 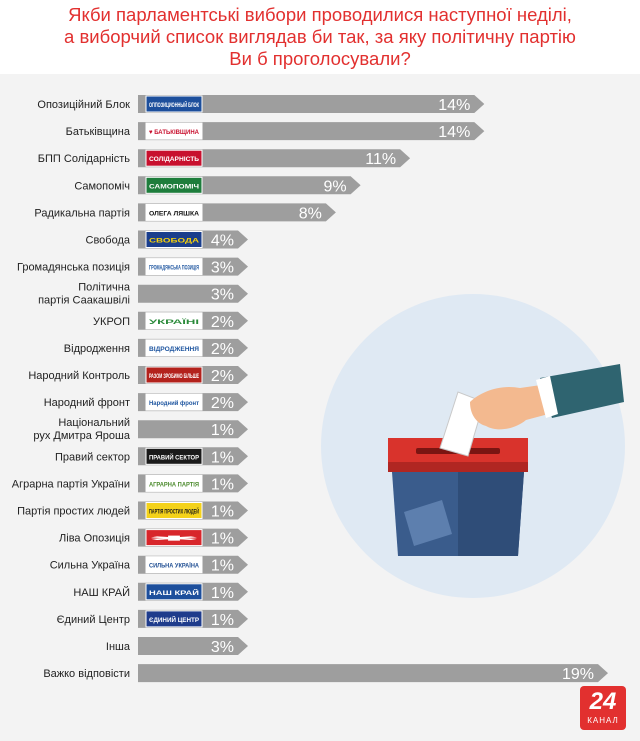 What do you see at coordinates (92, 457) in the screenshot?
I see `category-label: Правий сектор` at bounding box center [92, 457].